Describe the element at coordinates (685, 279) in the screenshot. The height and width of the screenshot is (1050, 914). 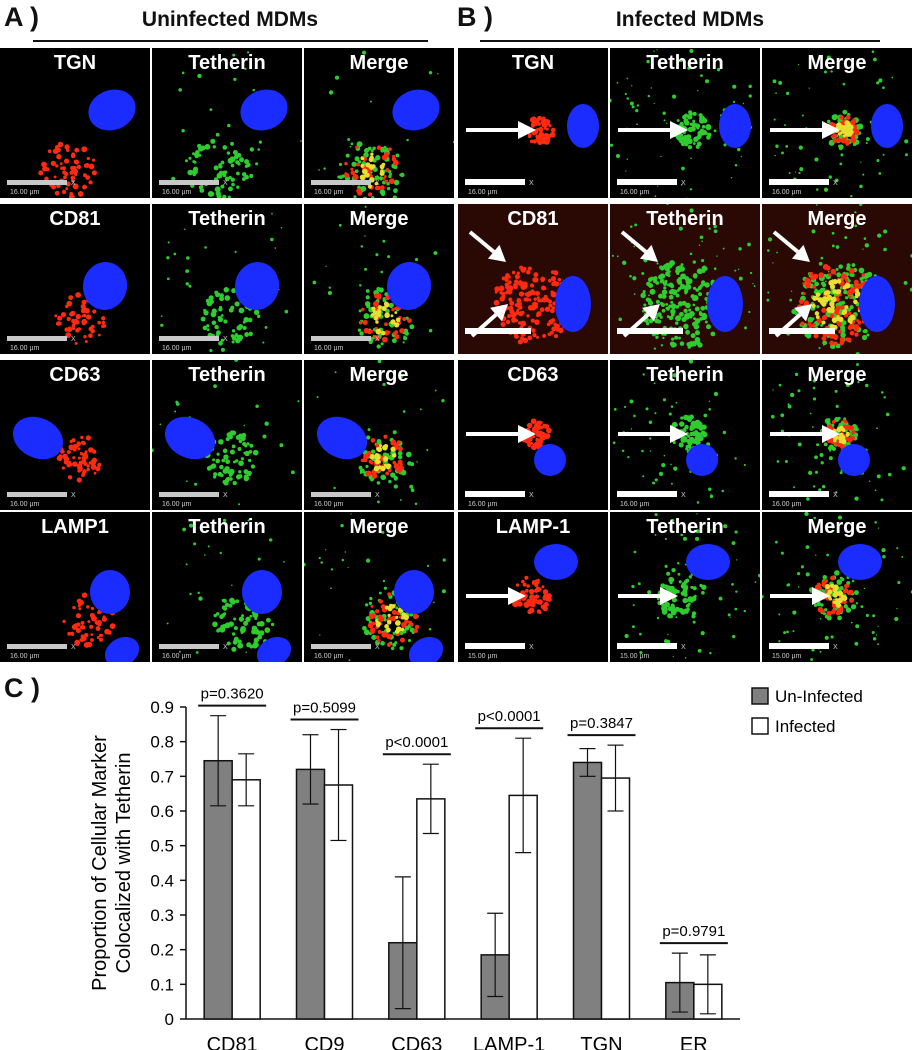
I see `micrograph-b-1-tetherin: Tetherin` at that location.